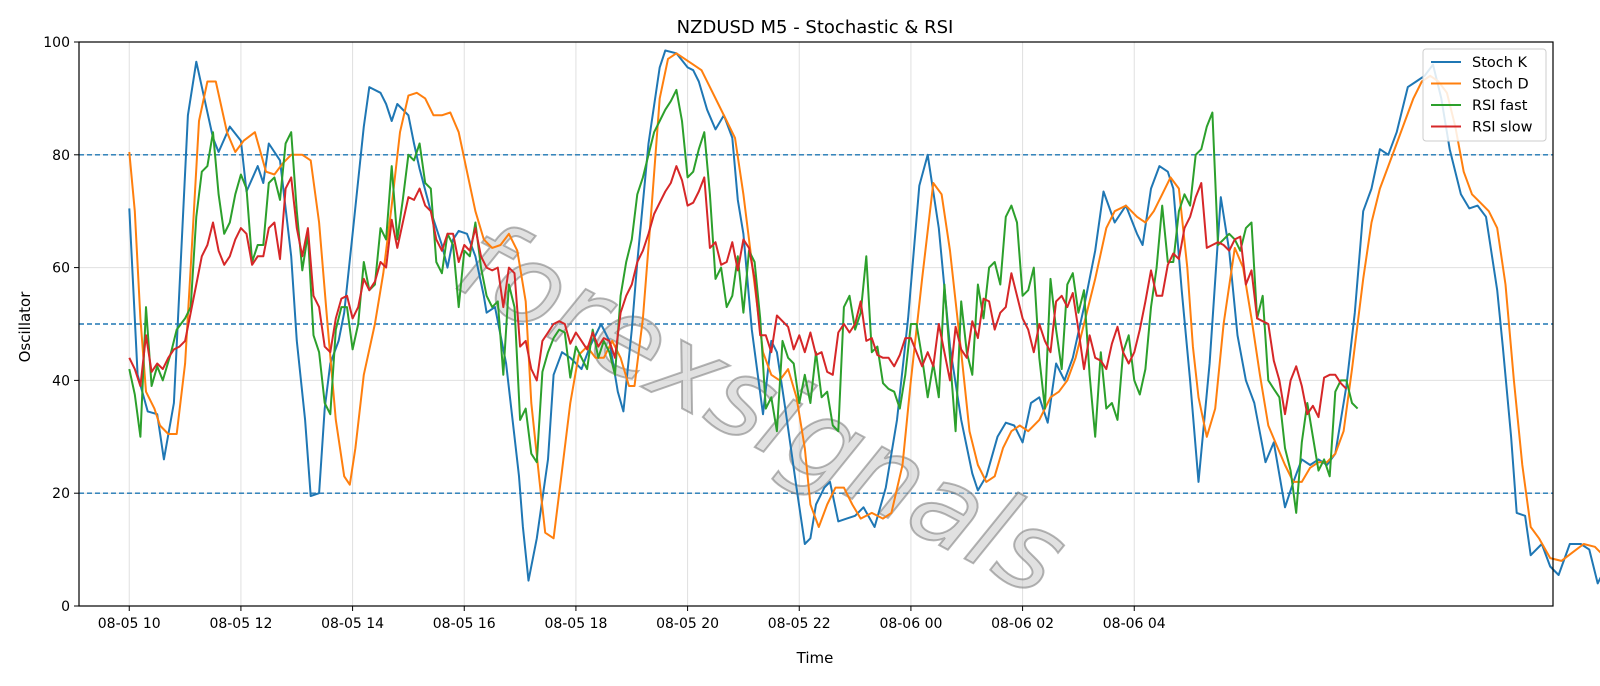 The height and width of the screenshot is (686, 1600). What do you see at coordinates (815, 658) in the screenshot?
I see `x-axis-label: Time` at bounding box center [815, 658].